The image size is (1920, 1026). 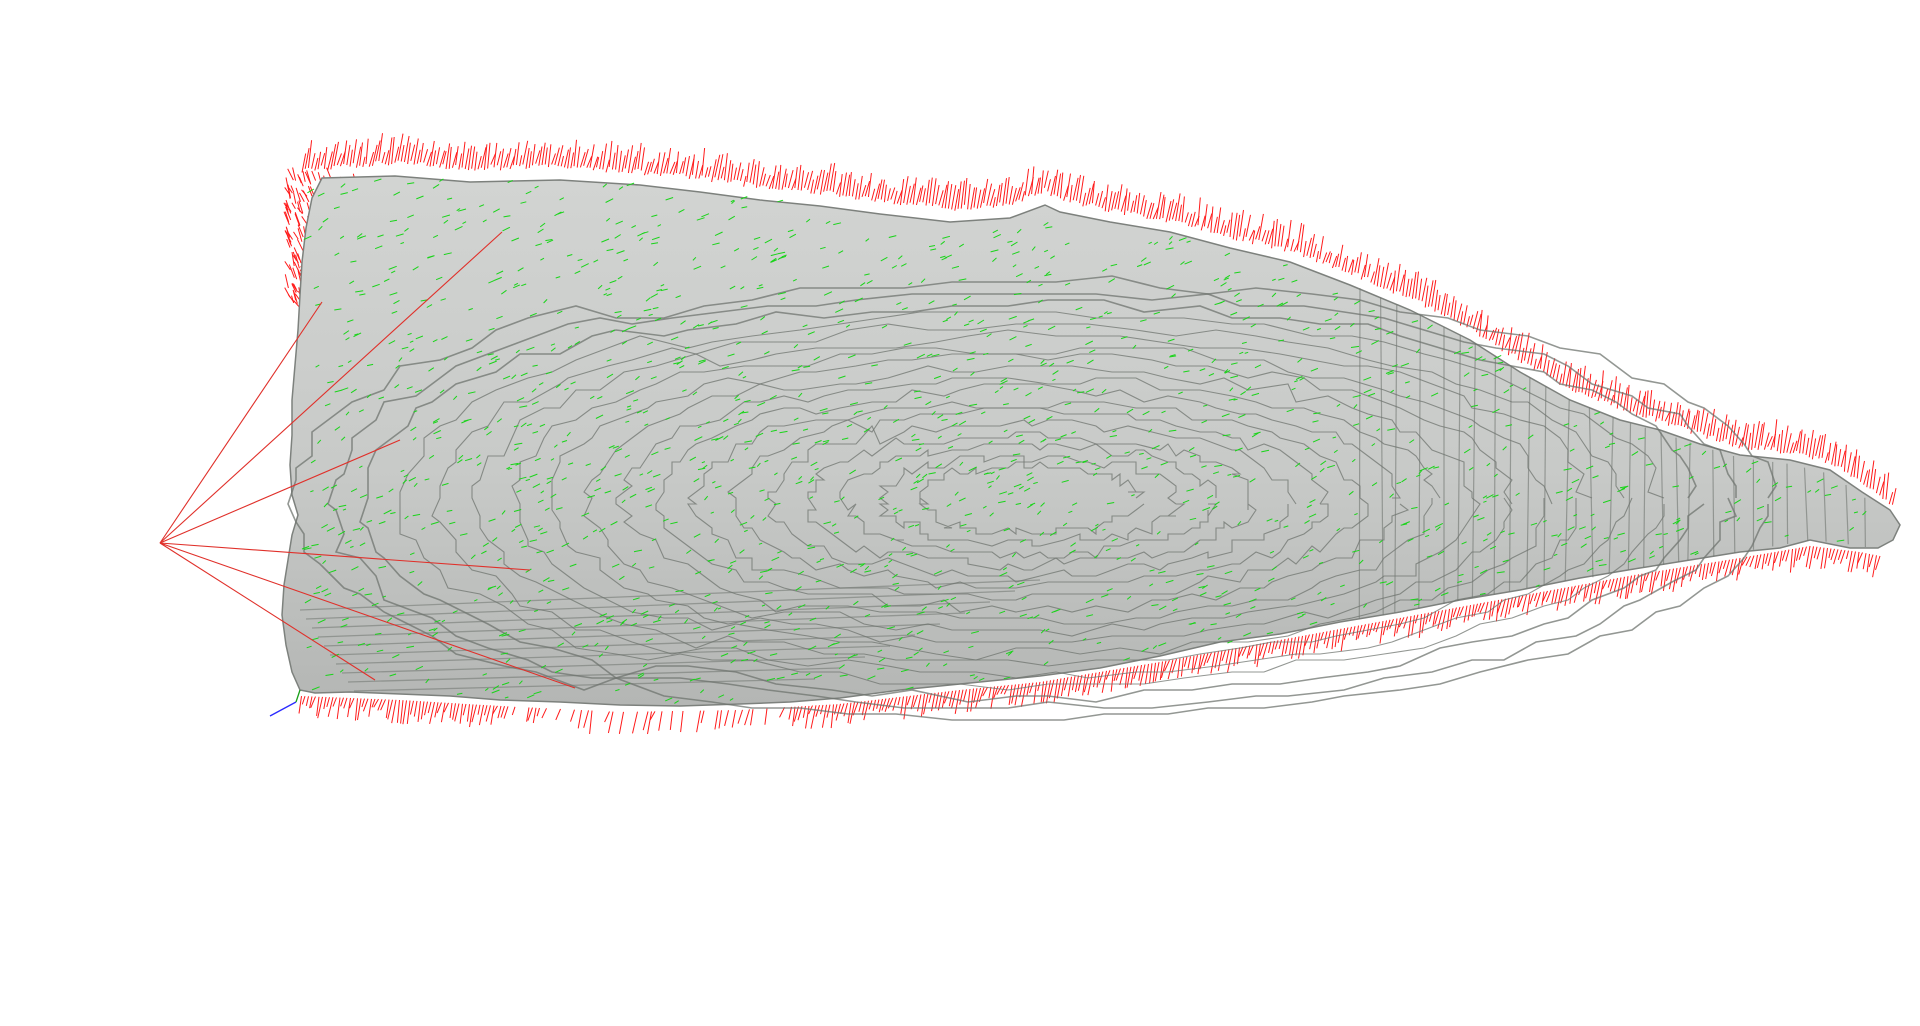 I want to click on step-edge, so click(x=1865, y=522).